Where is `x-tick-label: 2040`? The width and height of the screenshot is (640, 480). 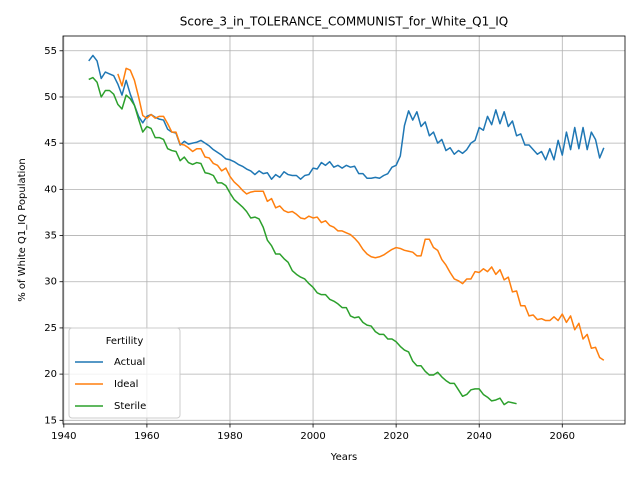
x-tick-label: 2040 is located at coordinates (478, 436).